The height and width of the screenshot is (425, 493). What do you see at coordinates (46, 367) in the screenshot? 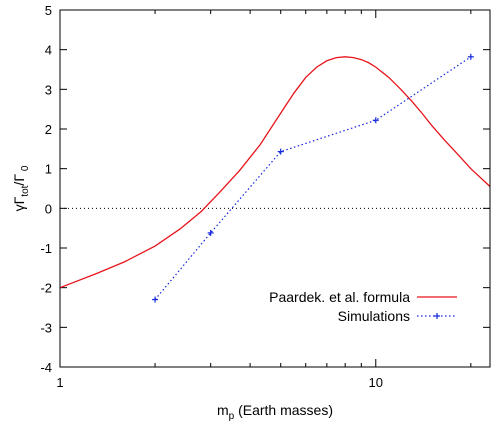
I see `y-tick-label: -4` at bounding box center [46, 367].